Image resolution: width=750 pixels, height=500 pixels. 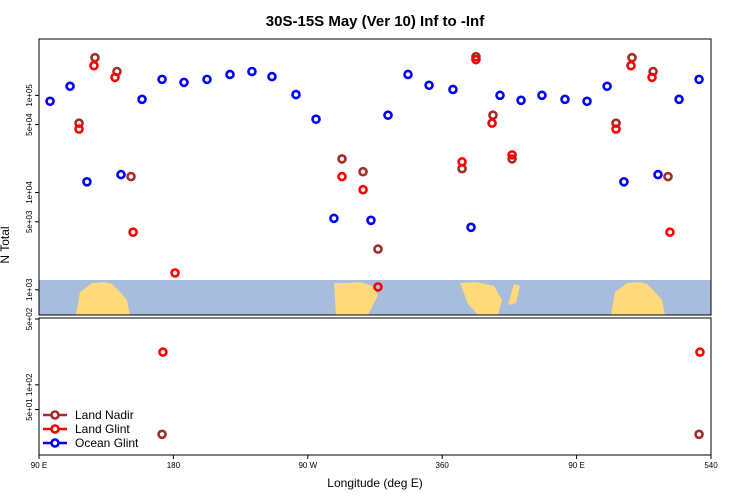 What do you see at coordinates (174, 465) in the screenshot?
I see `x-tick-label: 180` at bounding box center [174, 465].